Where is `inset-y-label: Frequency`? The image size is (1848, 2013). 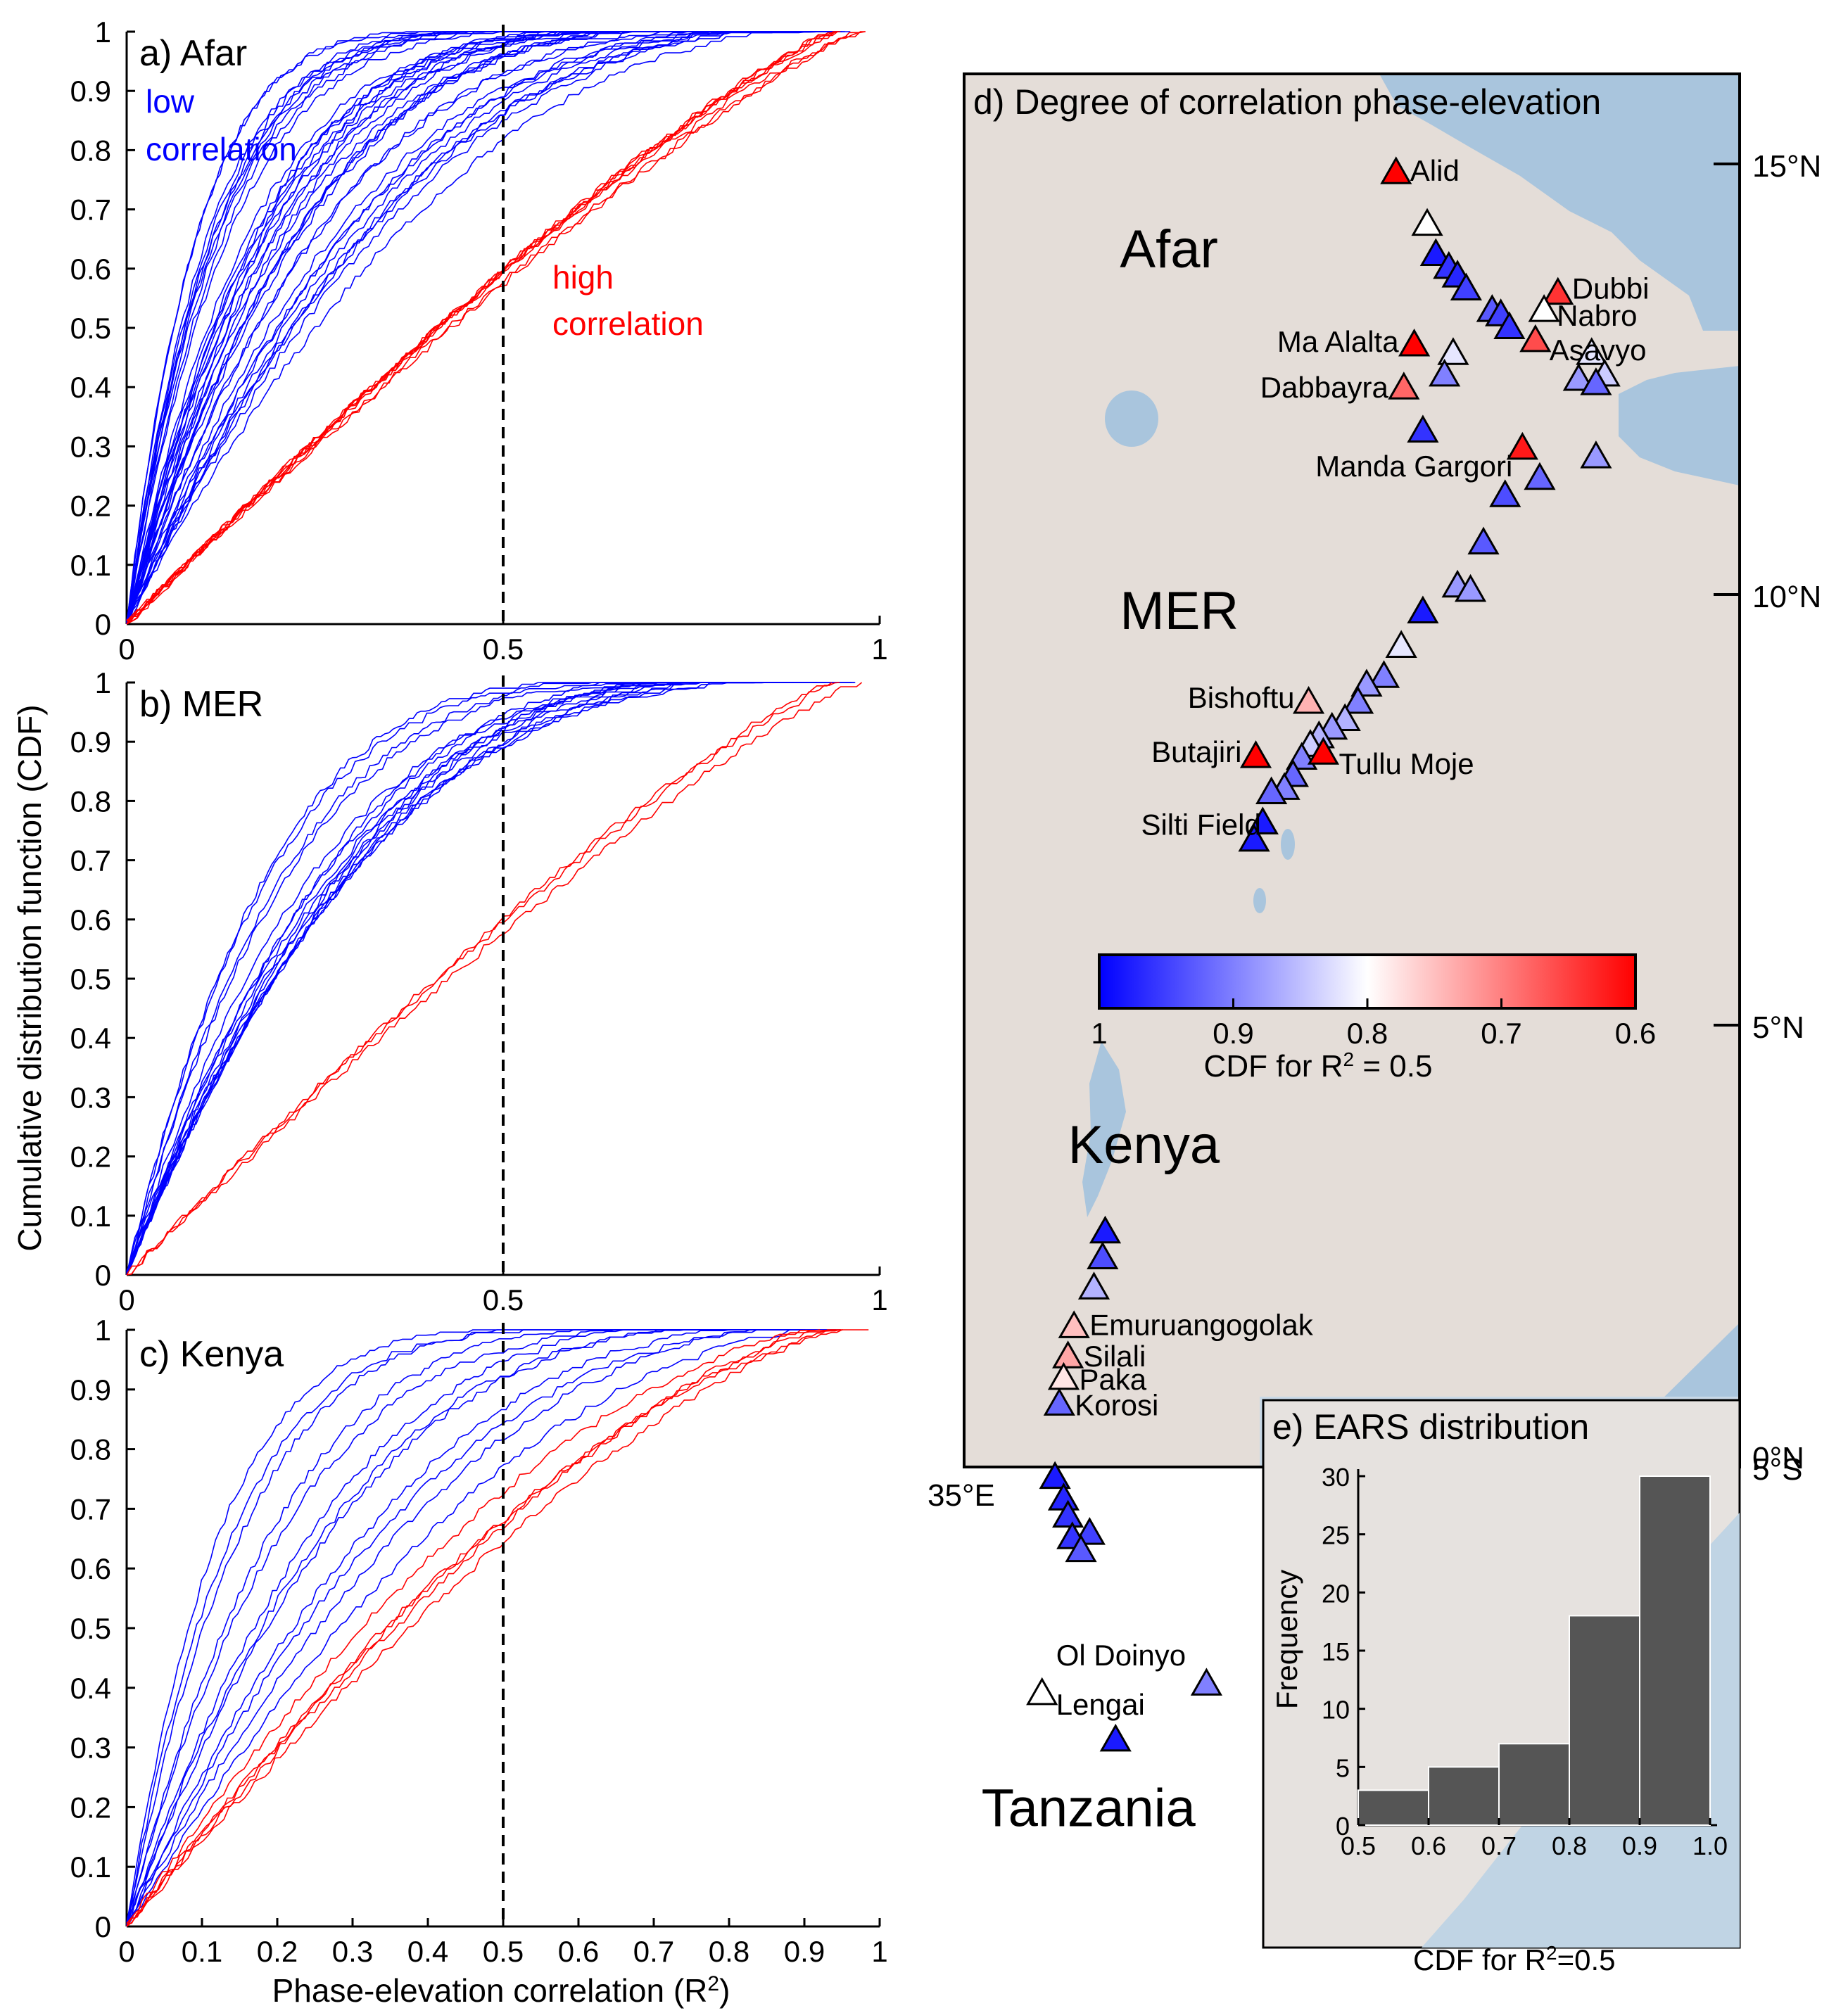 inset-y-label: Frequency is located at coordinates (1287, 1639).